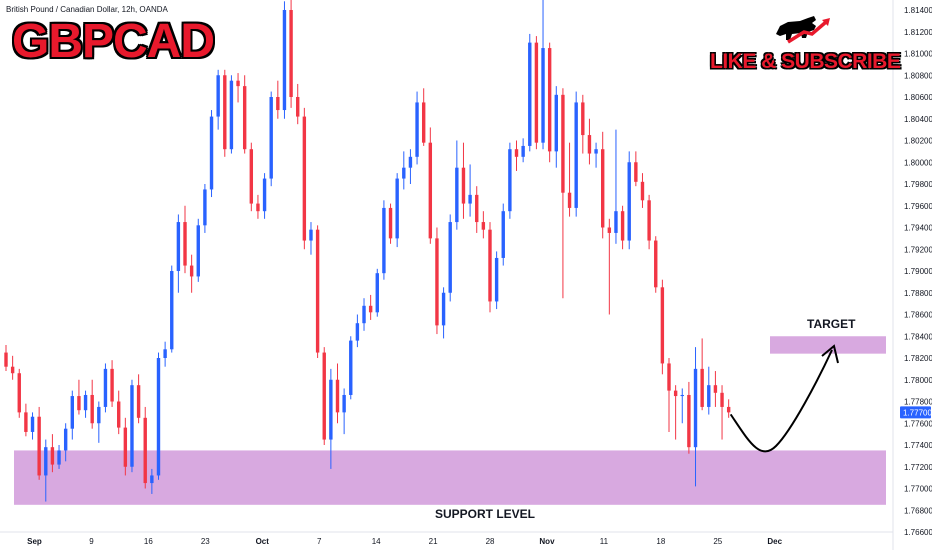 The width and height of the screenshot is (932, 550). What do you see at coordinates (784, 398) in the screenshot?
I see `overlay-layer` at bounding box center [784, 398].